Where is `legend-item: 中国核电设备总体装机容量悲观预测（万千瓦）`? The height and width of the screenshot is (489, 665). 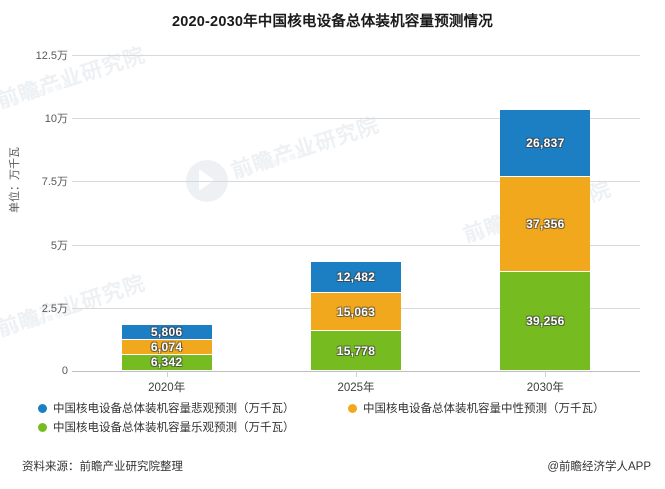 legend-item: 中国核电设备总体装机容量悲观预测（万千瓦） is located at coordinates (166, 408).